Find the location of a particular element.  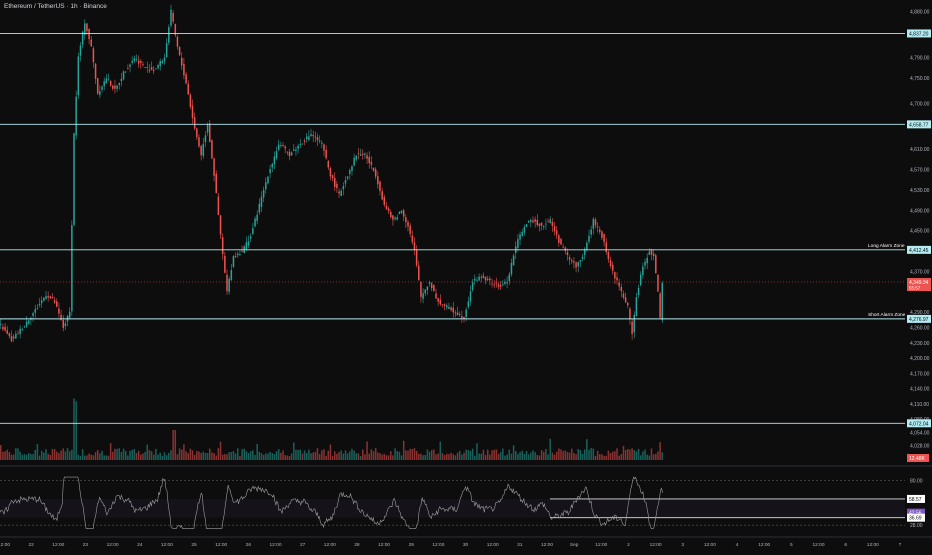

x-tick-label: 5 is located at coordinates (791, 545).